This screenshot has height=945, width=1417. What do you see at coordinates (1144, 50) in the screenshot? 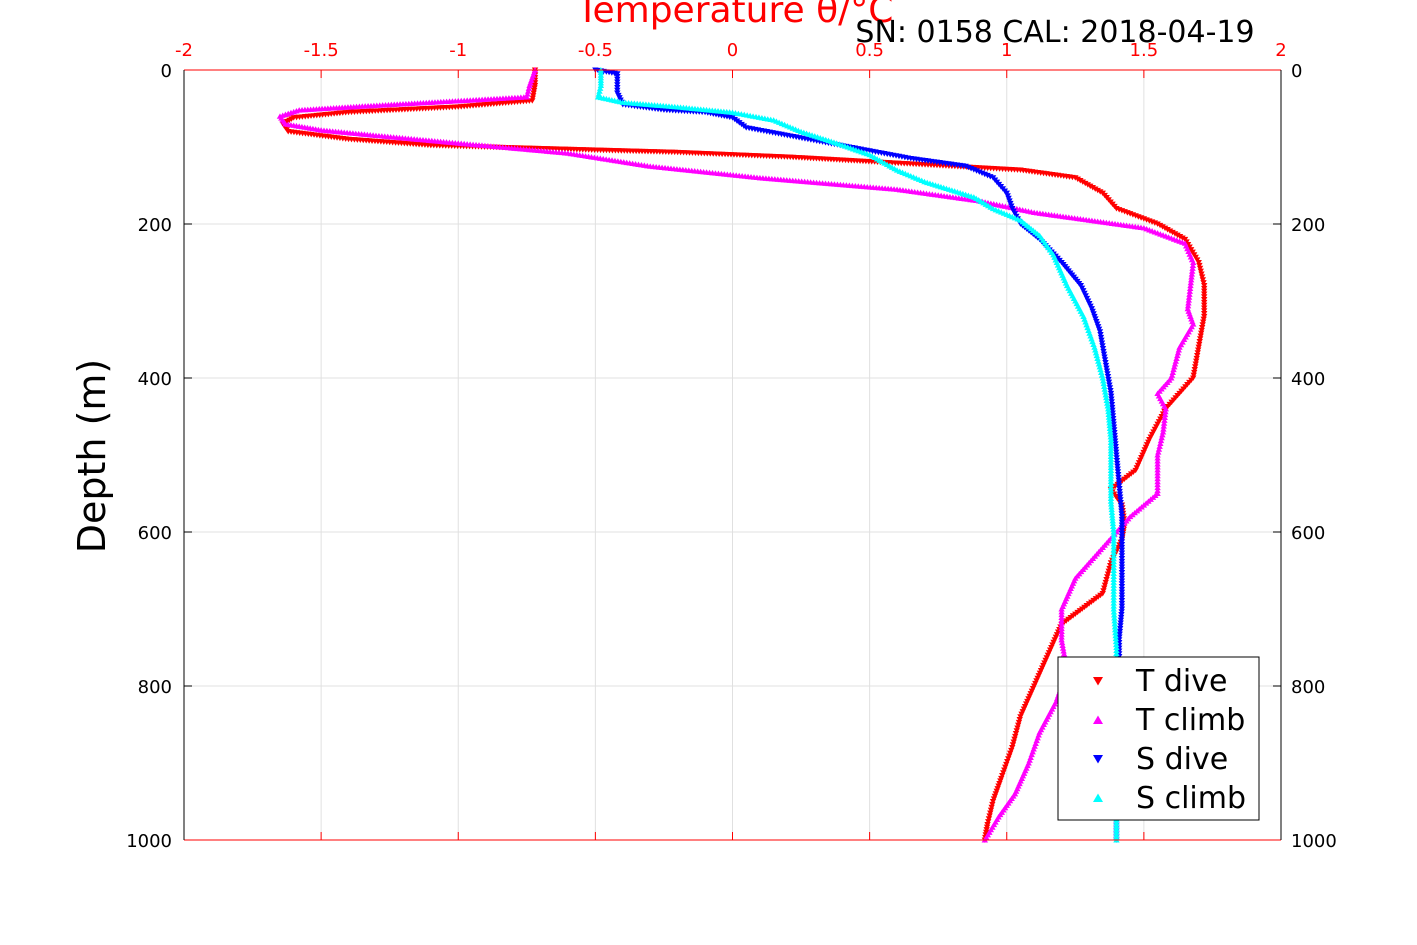
I see `x-tick-label: 1.5` at bounding box center [1144, 50].